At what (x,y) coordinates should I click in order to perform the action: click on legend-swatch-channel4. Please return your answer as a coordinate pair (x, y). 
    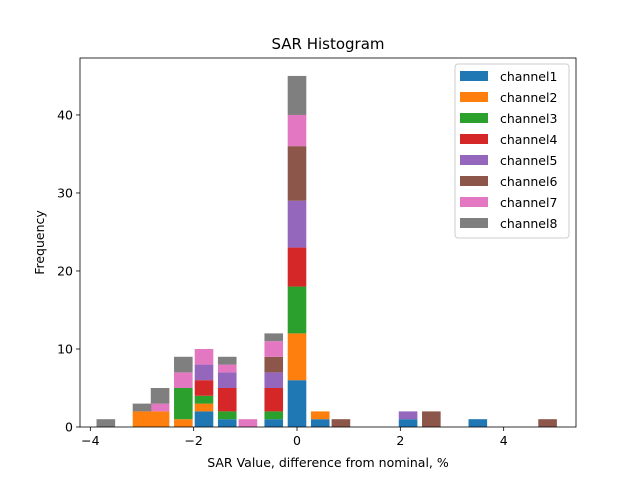
    Looking at the image, I should click on (474, 139).